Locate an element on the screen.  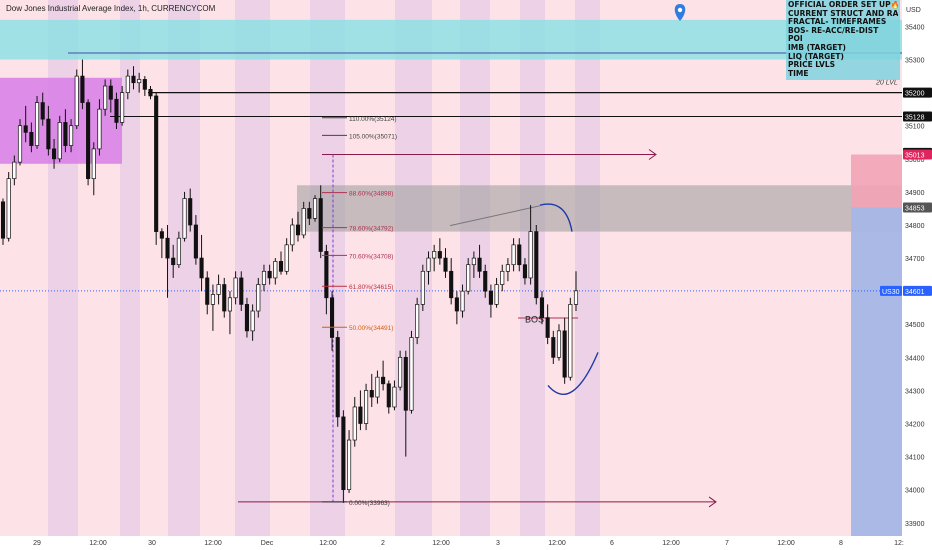
legend-item: IMB (TARGET) is located at coordinates (817, 47).